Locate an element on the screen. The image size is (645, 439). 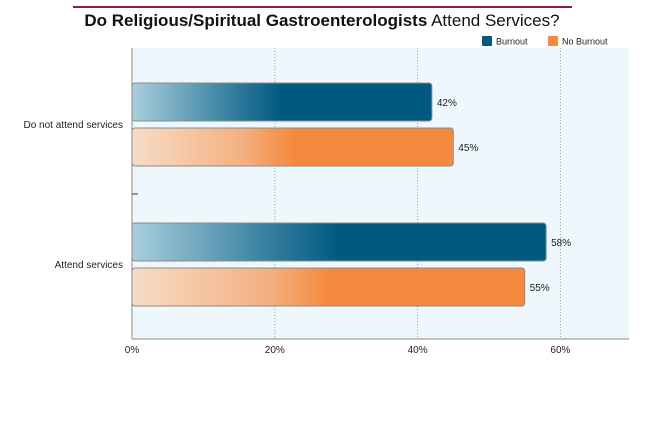
legend-label-no-burnout: No Burnout is located at coordinates (585, 42).